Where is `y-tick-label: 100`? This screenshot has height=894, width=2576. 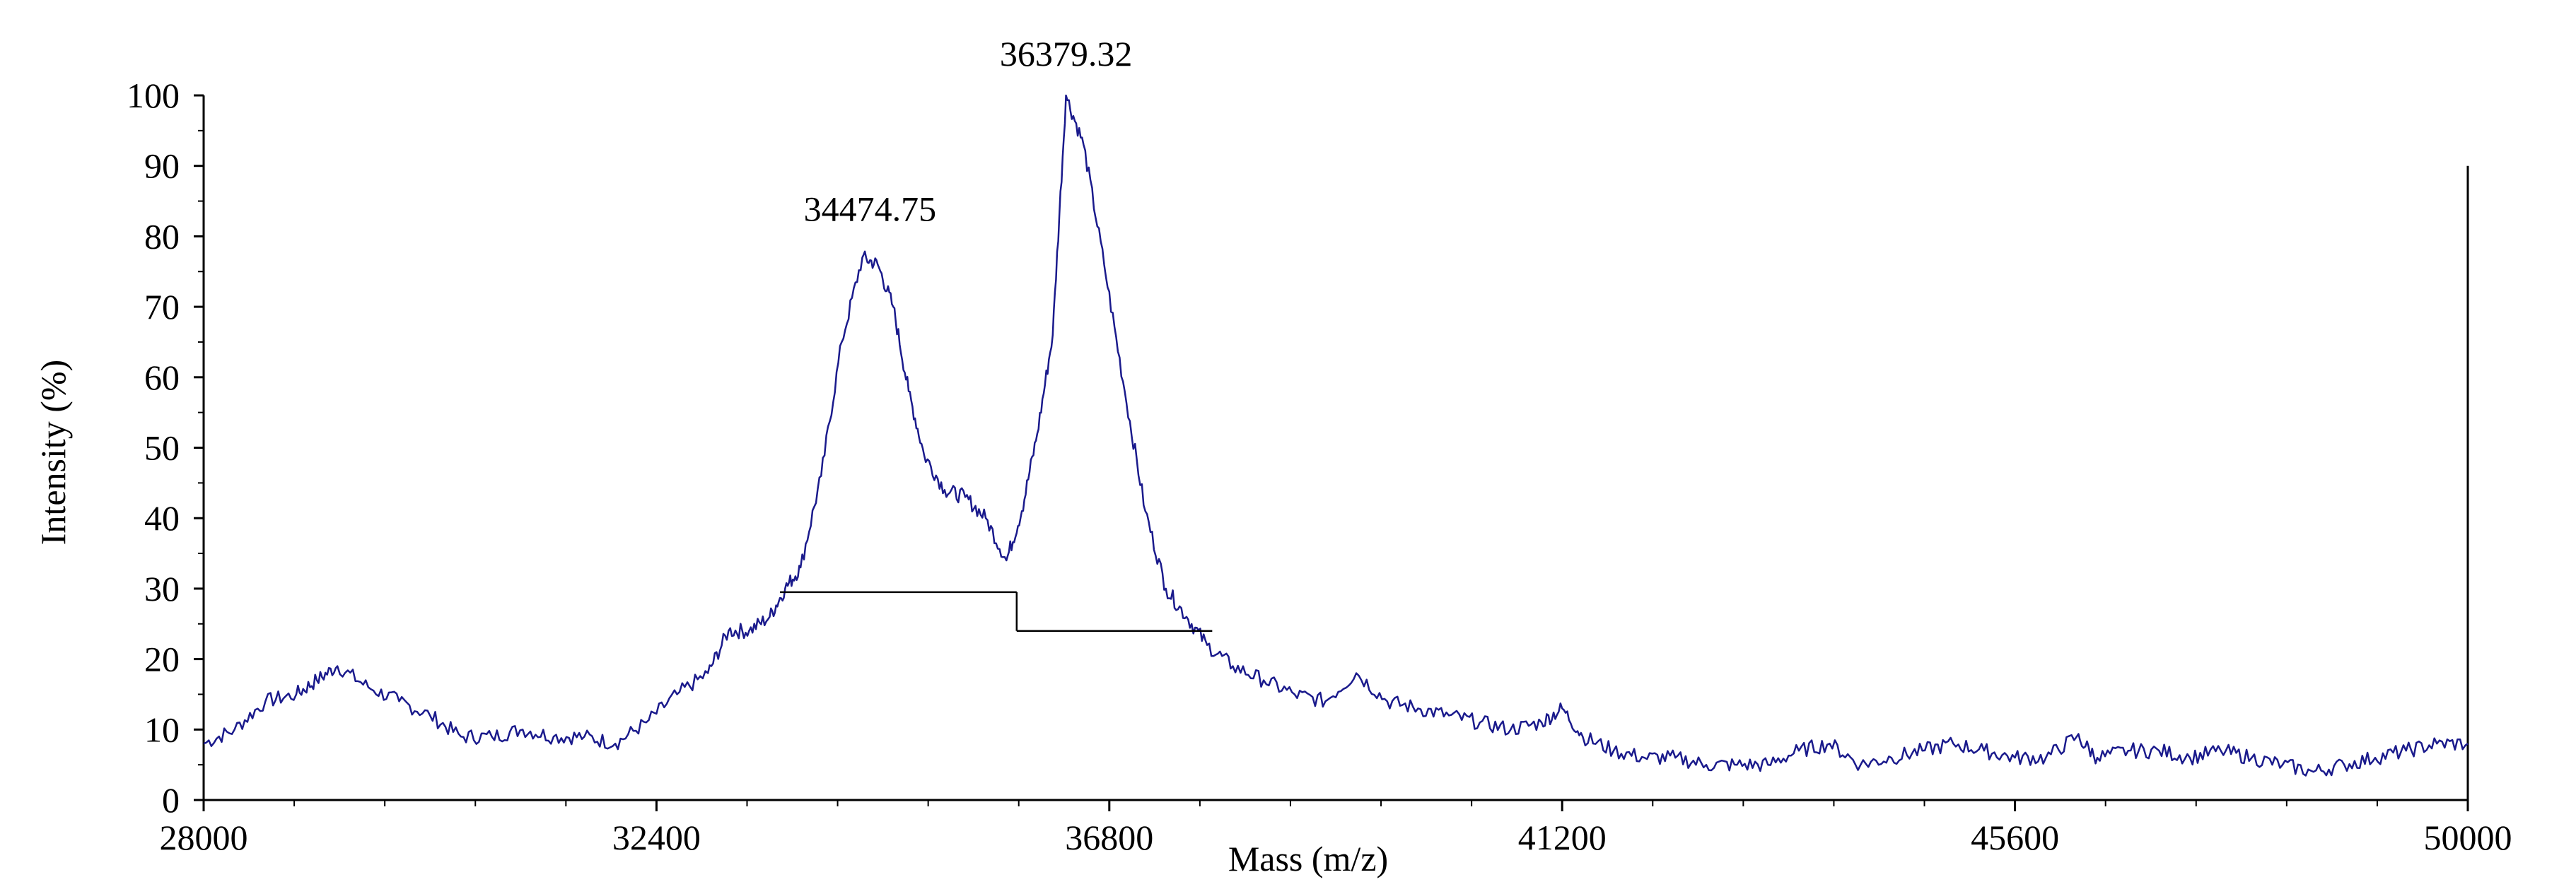
y-tick-label: 100 is located at coordinates (153, 95).